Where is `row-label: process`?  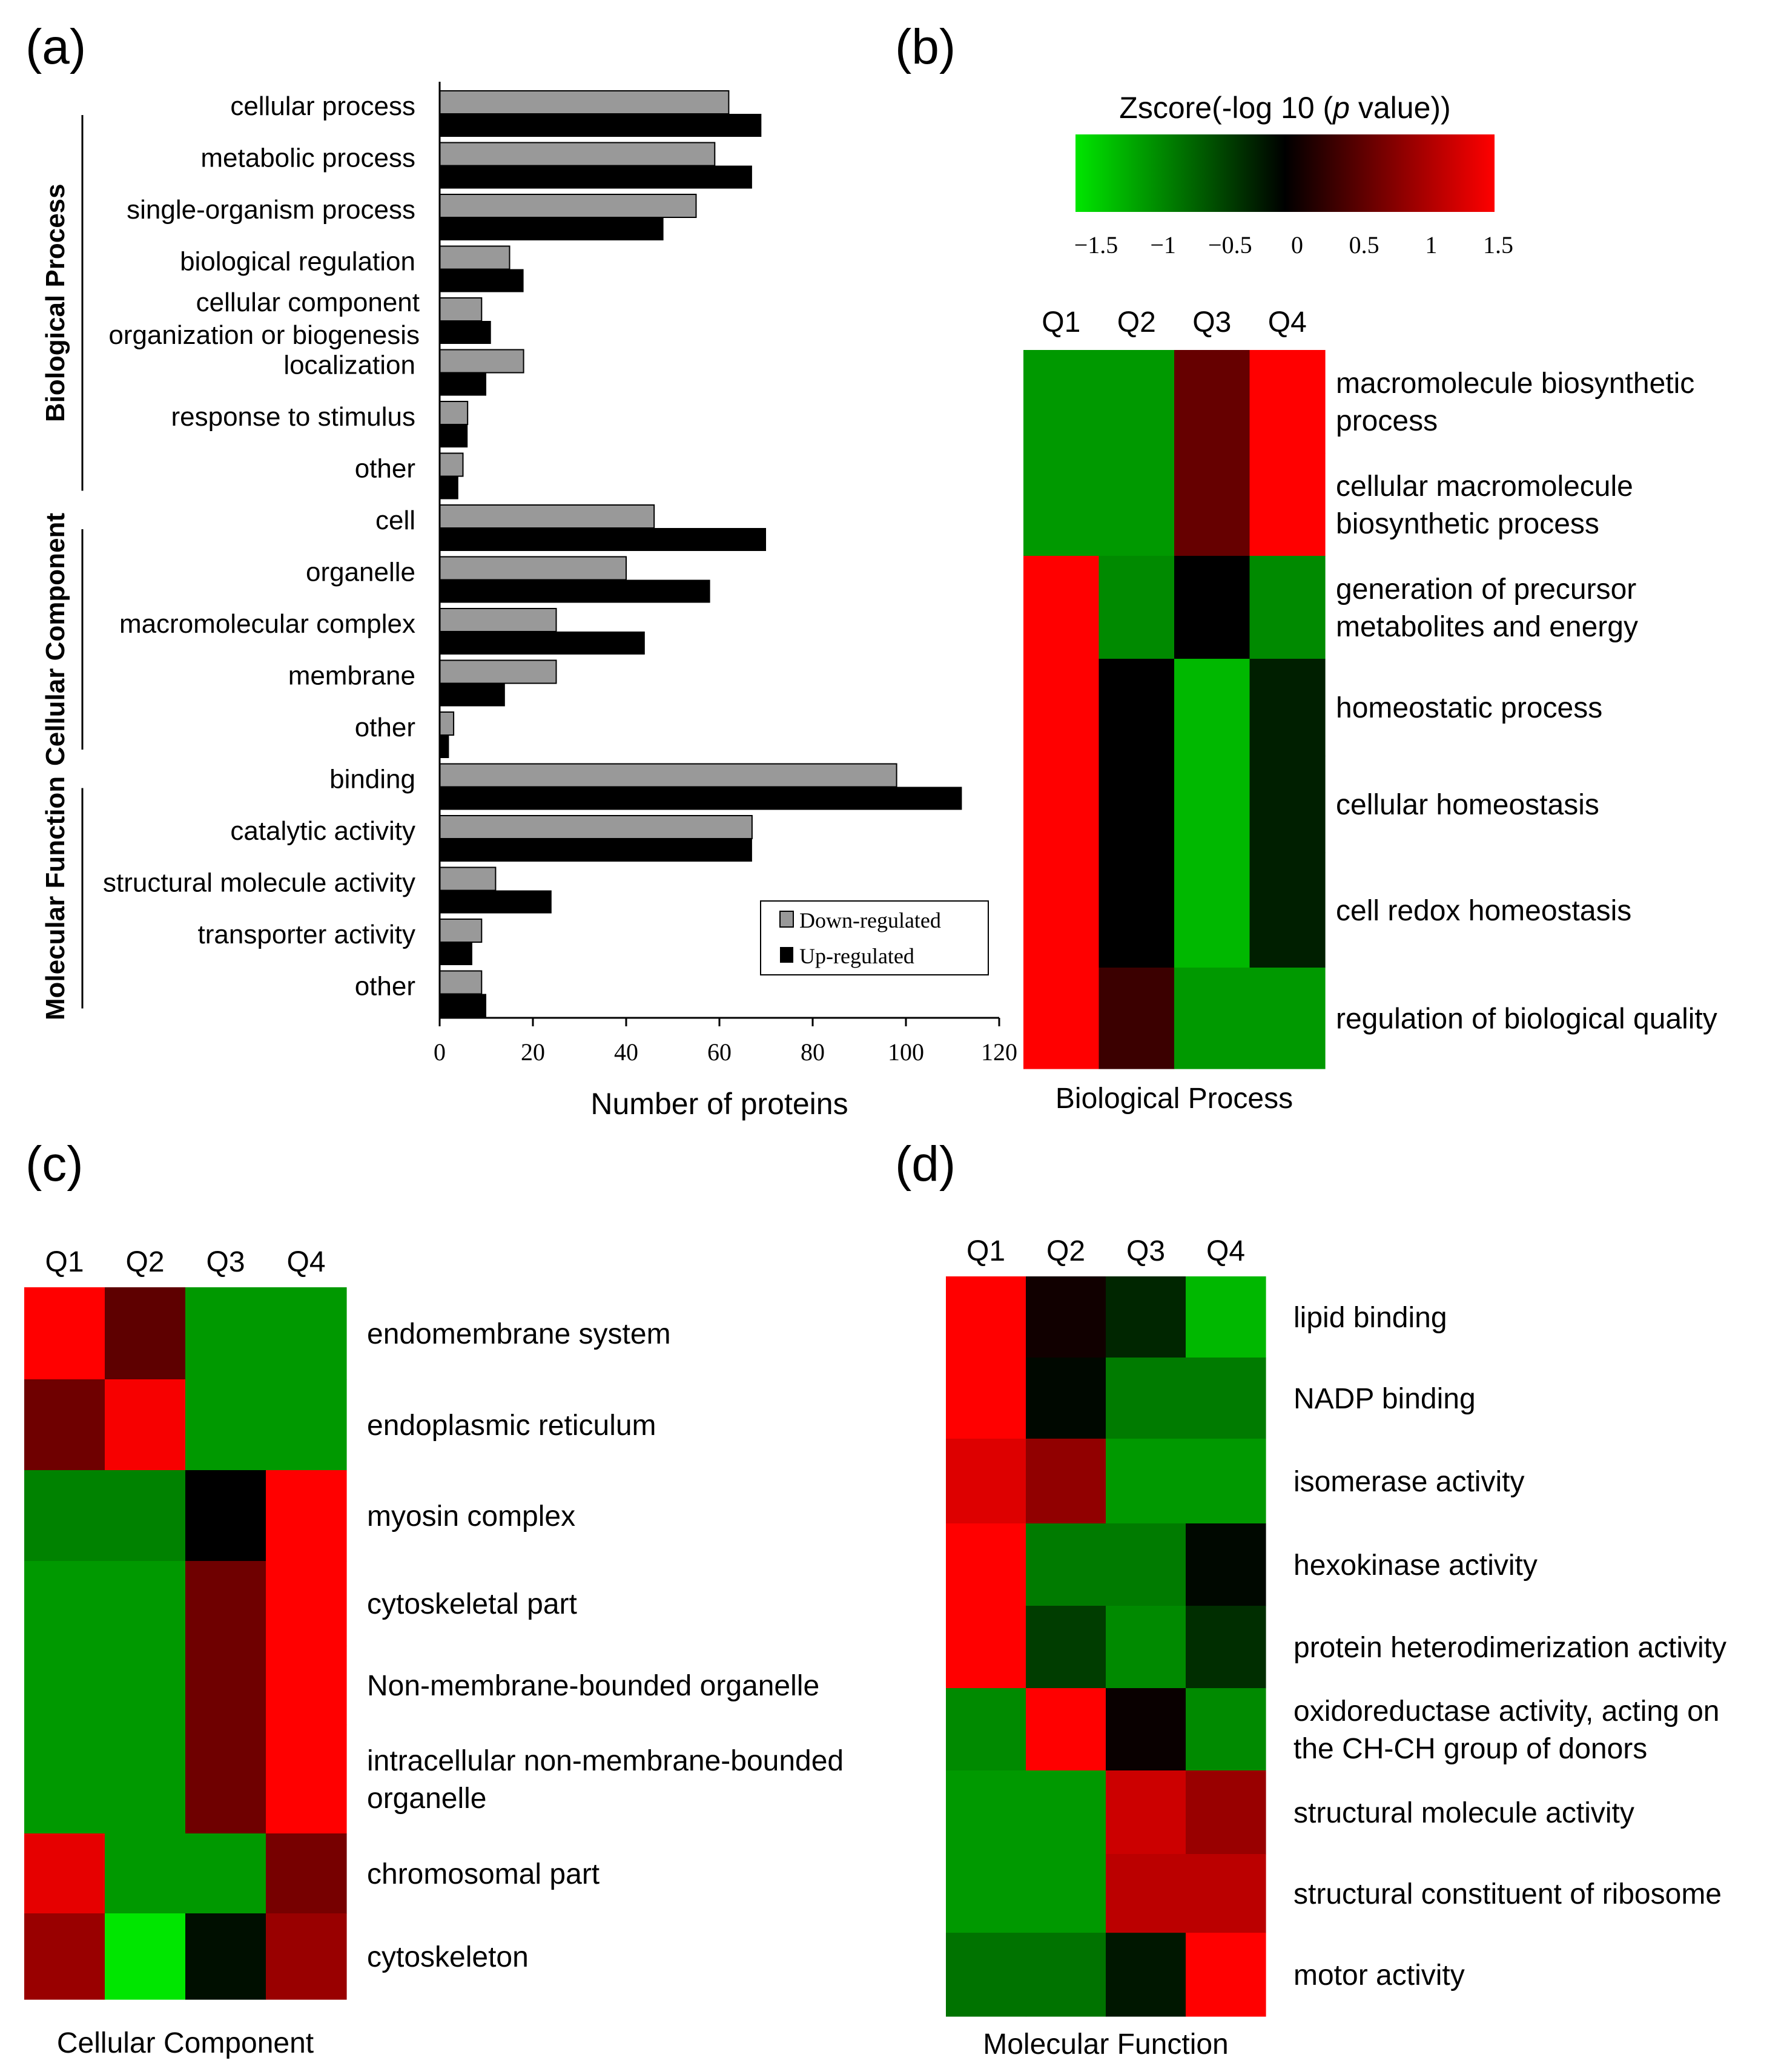
row-label: process is located at coordinates (1387, 421).